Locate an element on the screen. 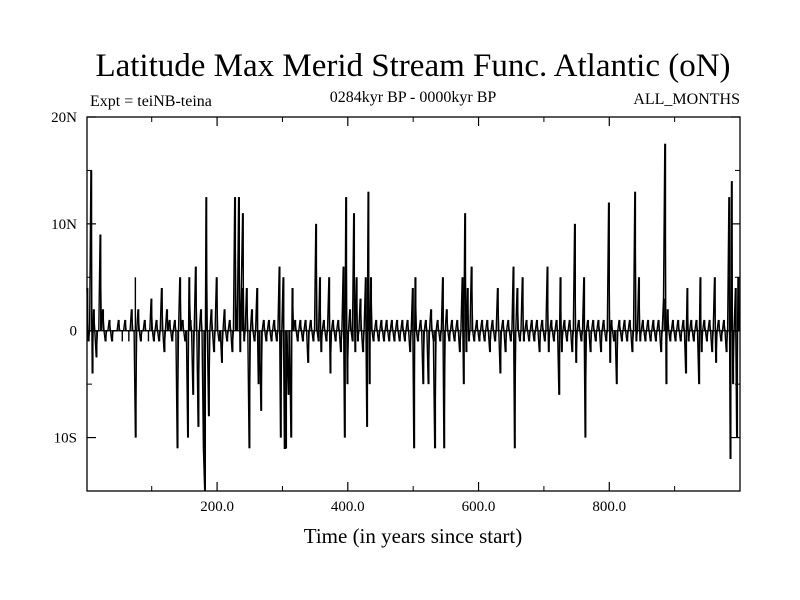  x-tick-label-0: 200.0 is located at coordinates (217, 507).